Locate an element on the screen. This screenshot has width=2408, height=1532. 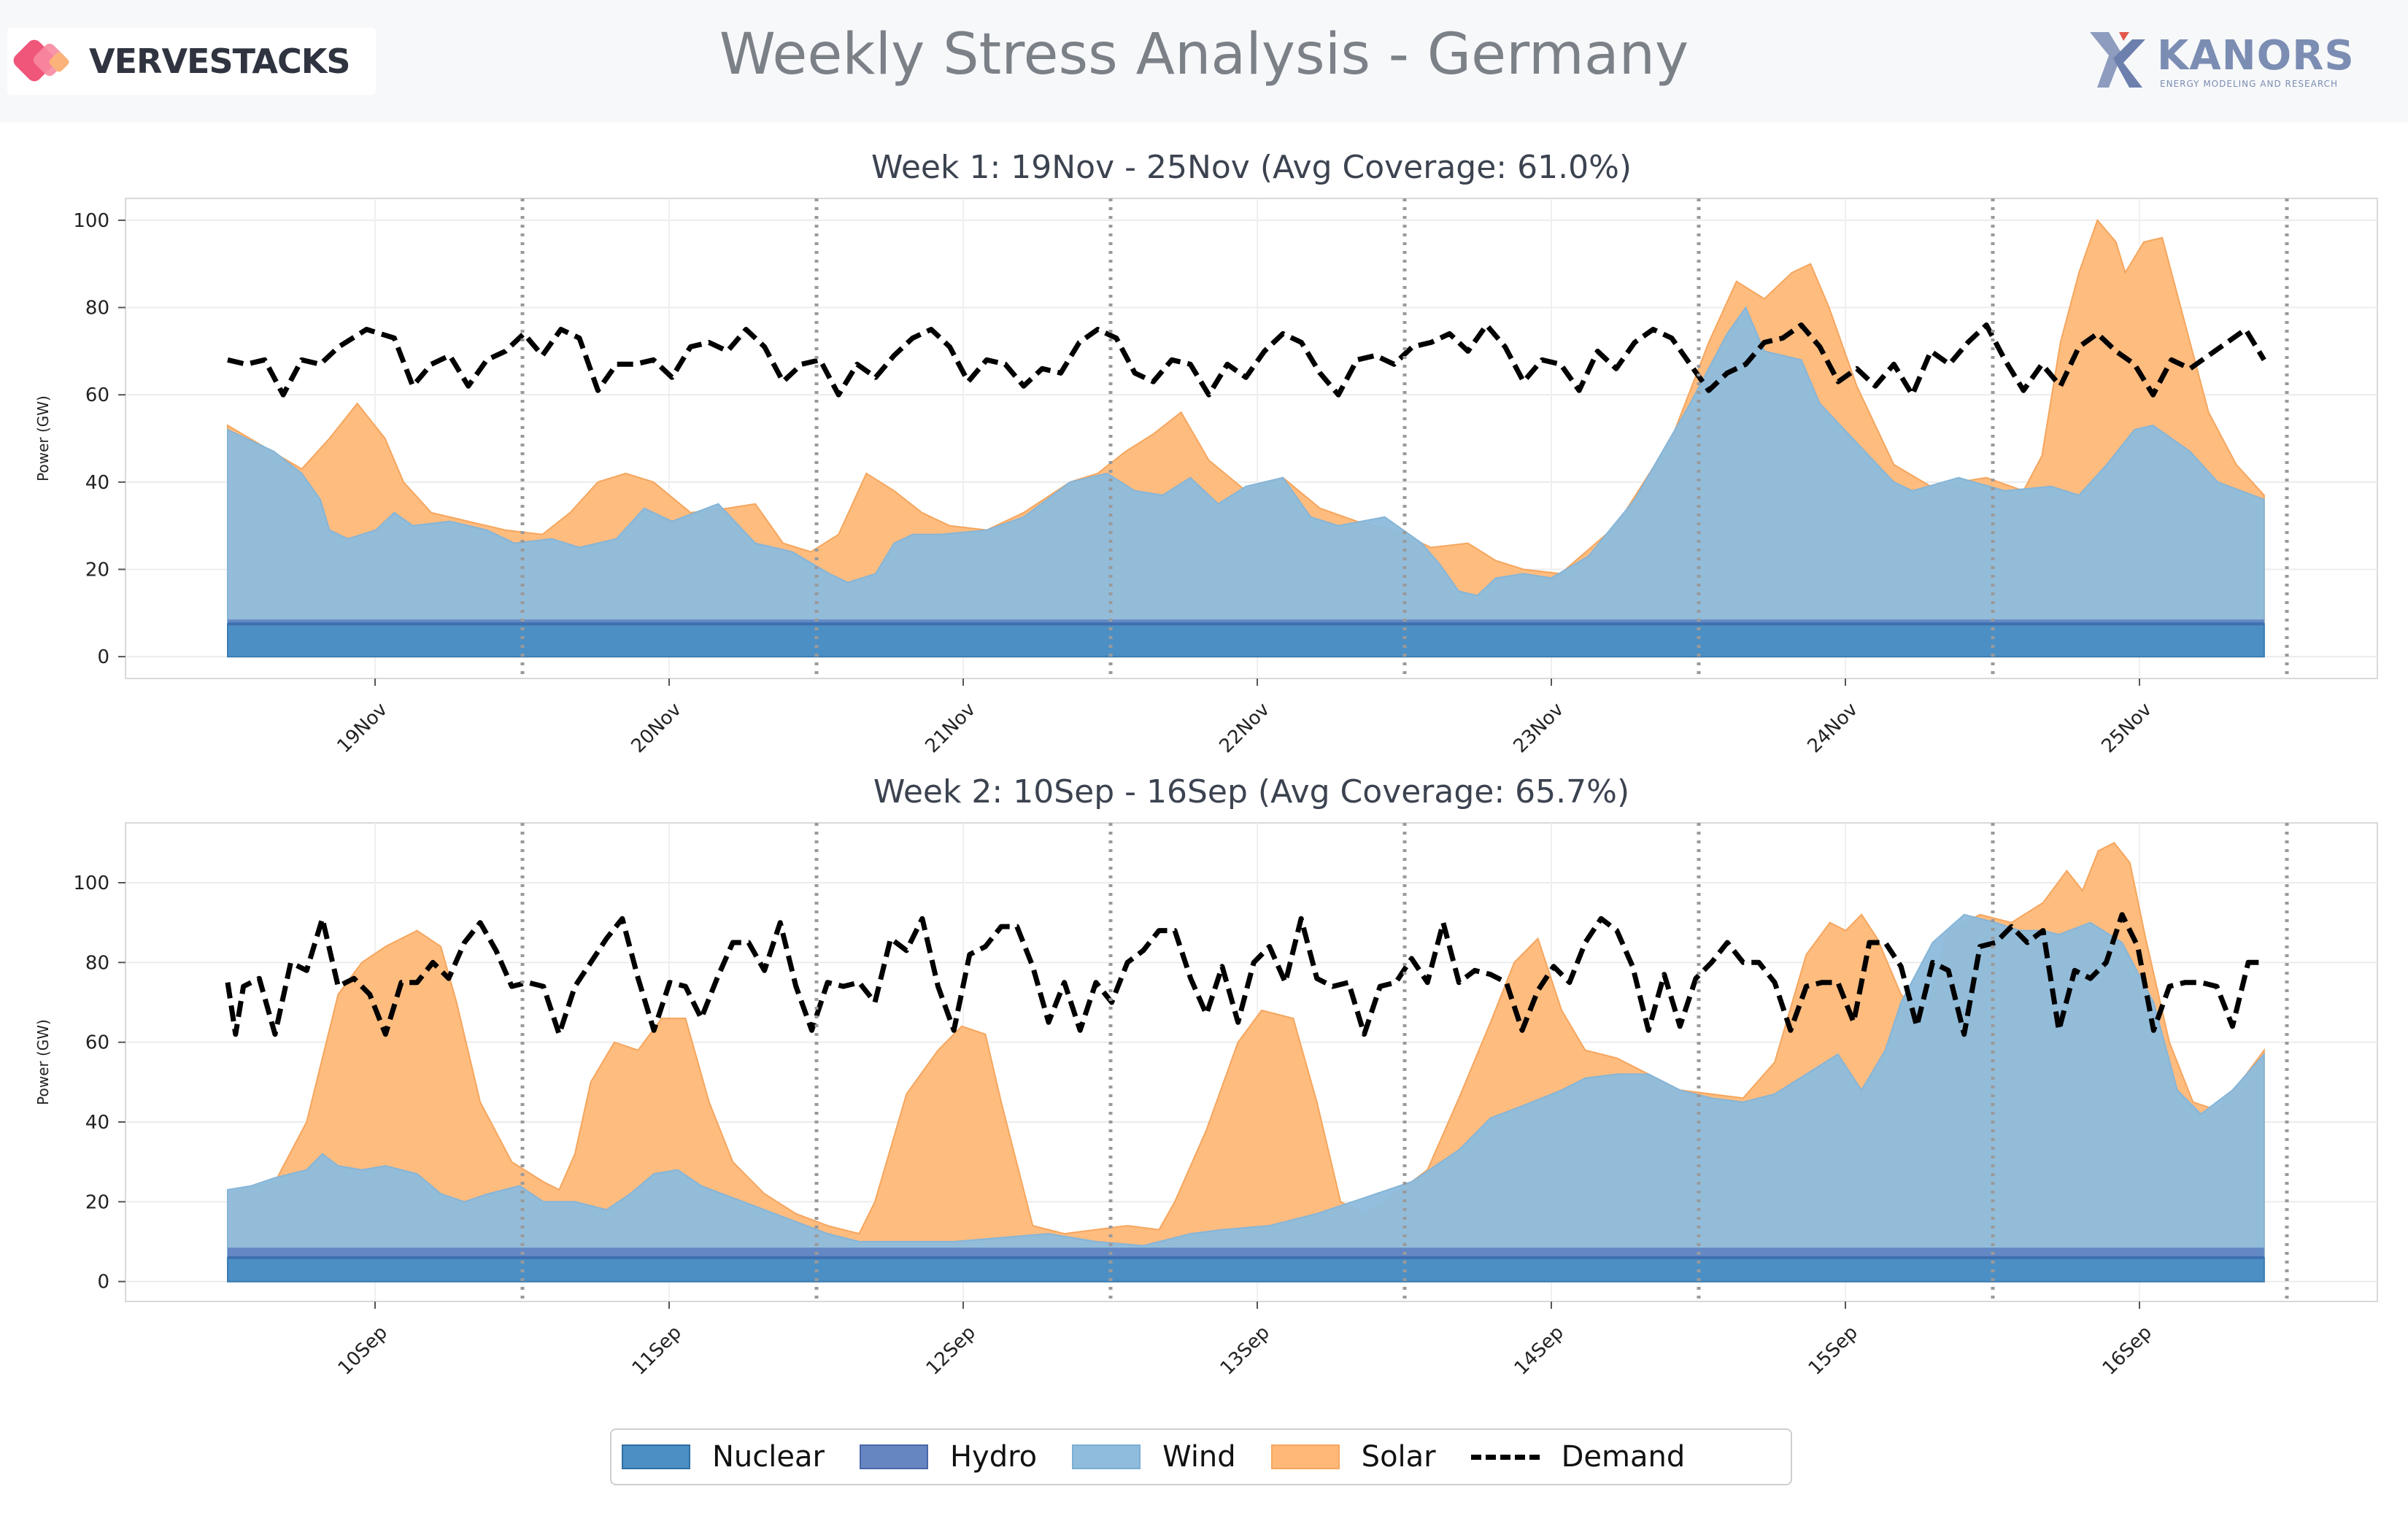
x-tick-label: 13Sep is located at coordinates (1245, 1351).